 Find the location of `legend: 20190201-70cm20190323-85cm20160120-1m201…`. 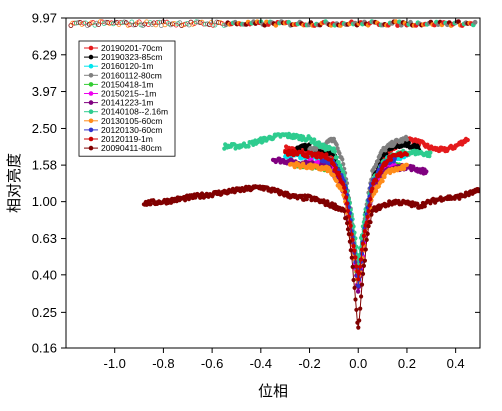

legend: 20190201-70cm20190323-85cm20160120-1m201… is located at coordinates (127, 98).